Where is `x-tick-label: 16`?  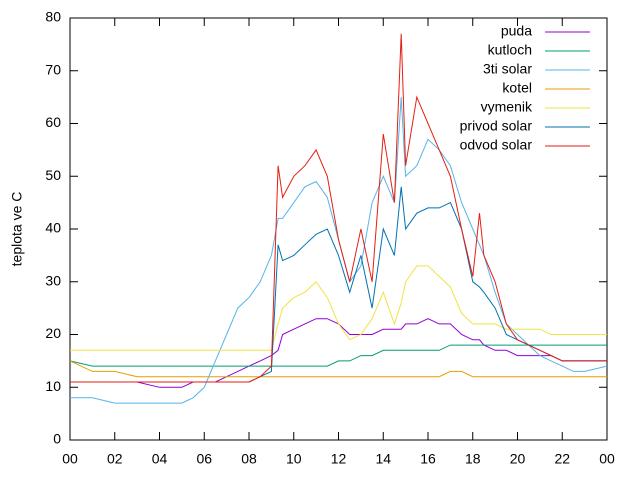
x-tick-label: 16 is located at coordinates (428, 459).